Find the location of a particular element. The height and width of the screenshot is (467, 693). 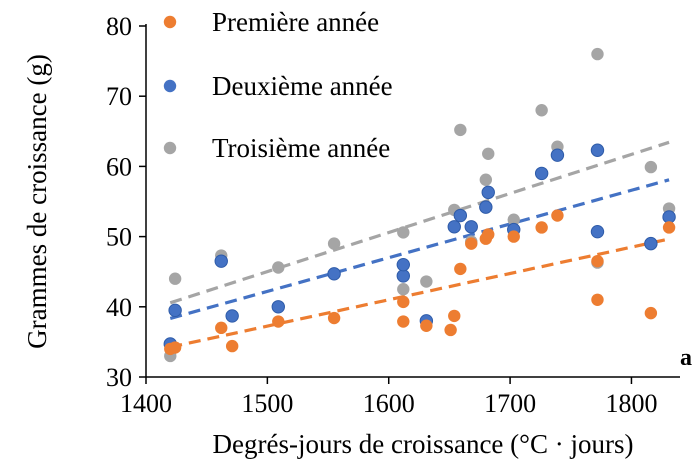

legend-label-series-1: Première année is located at coordinates (295, 22).